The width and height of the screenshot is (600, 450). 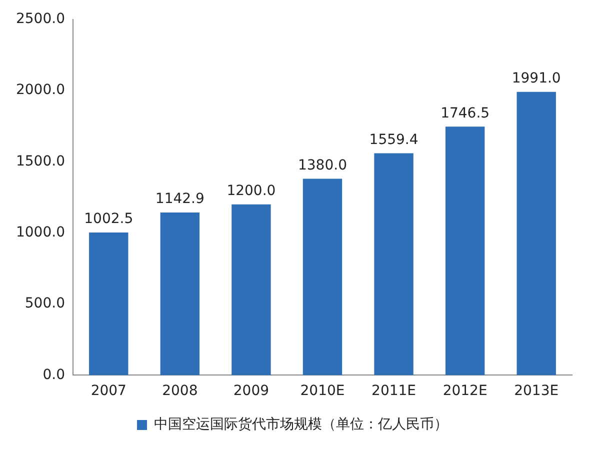 What do you see at coordinates (179, 199) in the screenshot?
I see `data-label: 1142.9` at bounding box center [179, 199].